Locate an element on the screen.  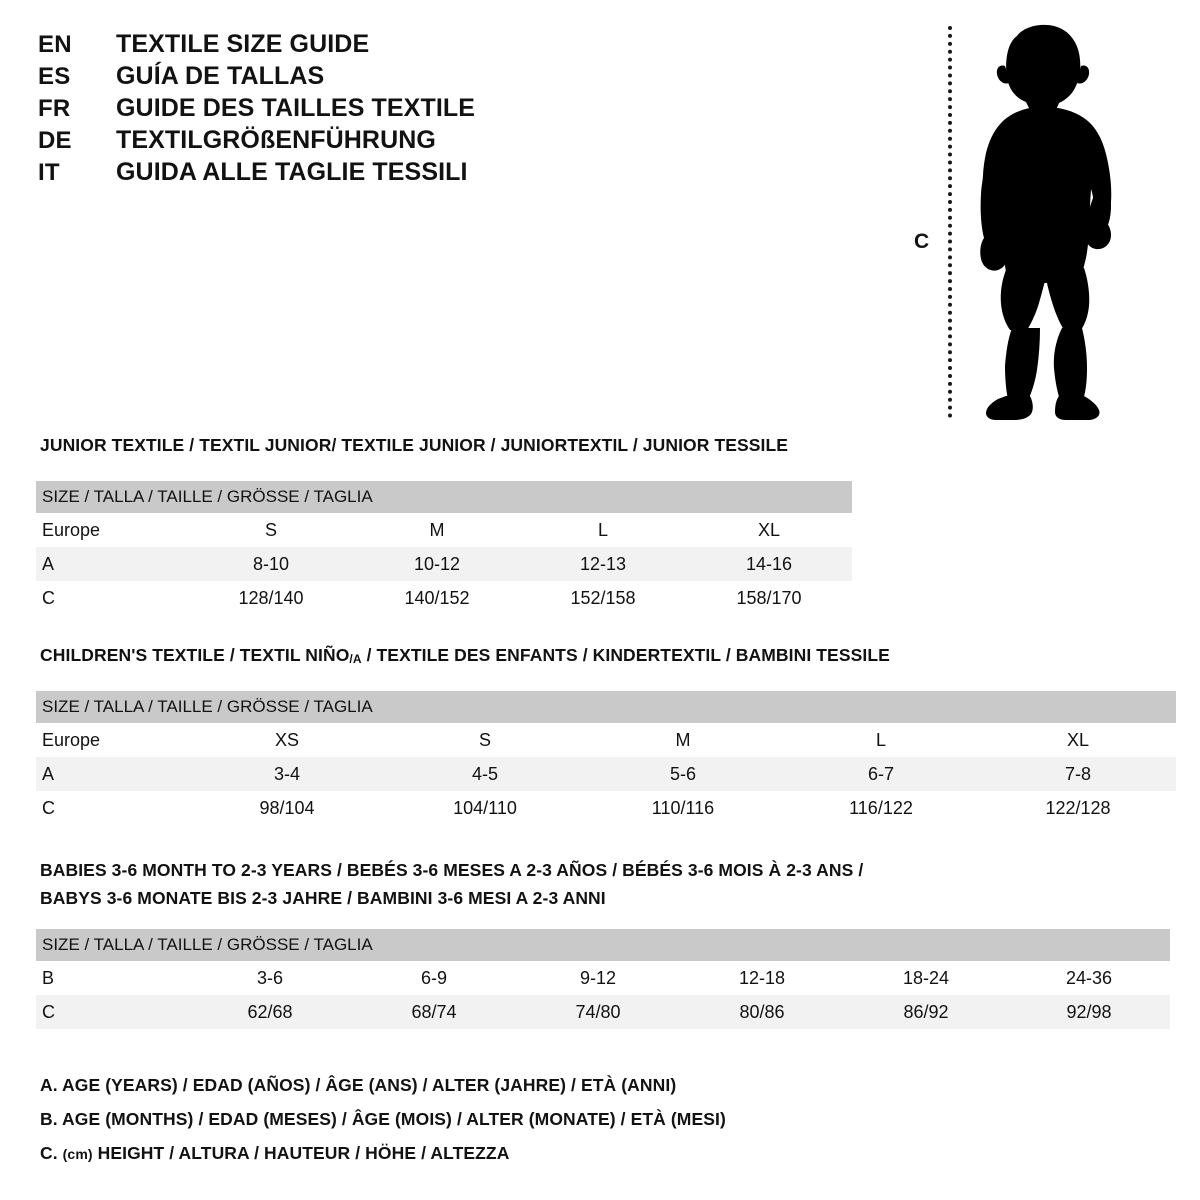
language-row-en: EN TEXTILE SIZE GUIDE is located at coordinates (318, 46).